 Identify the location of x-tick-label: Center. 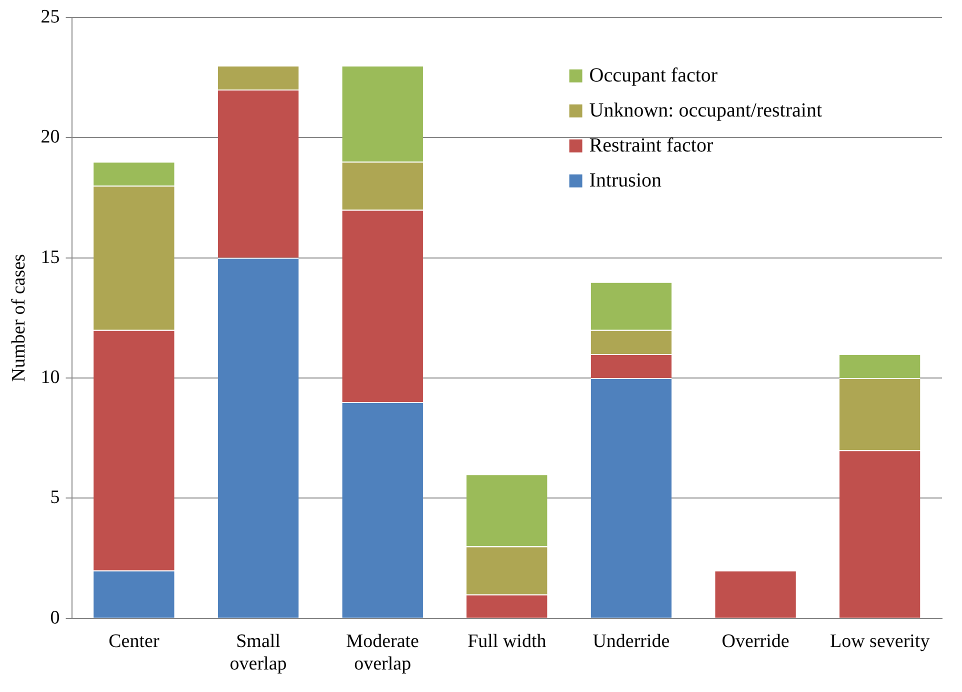
(134, 641).